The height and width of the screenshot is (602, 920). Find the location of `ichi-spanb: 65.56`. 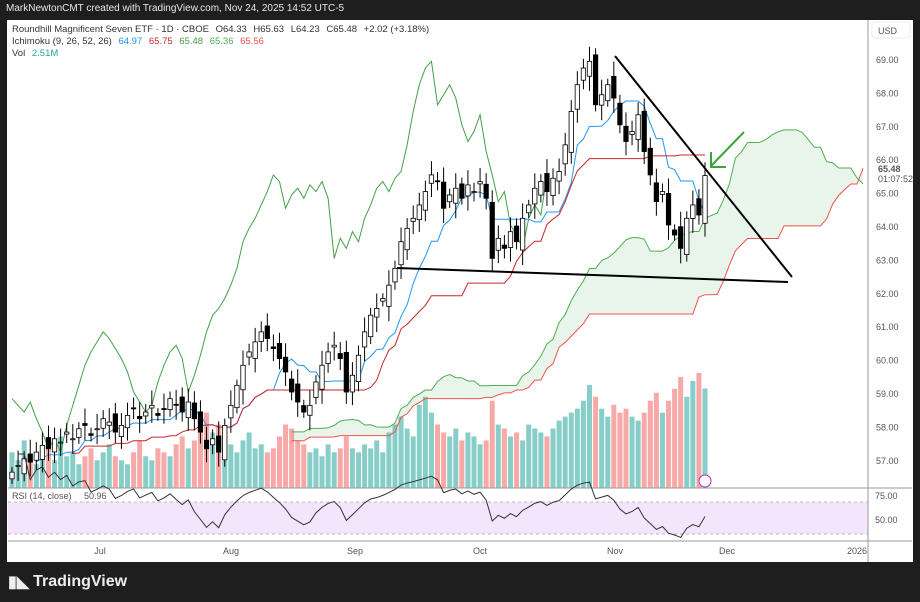

ichi-spanb: 65.56 is located at coordinates (252, 41).